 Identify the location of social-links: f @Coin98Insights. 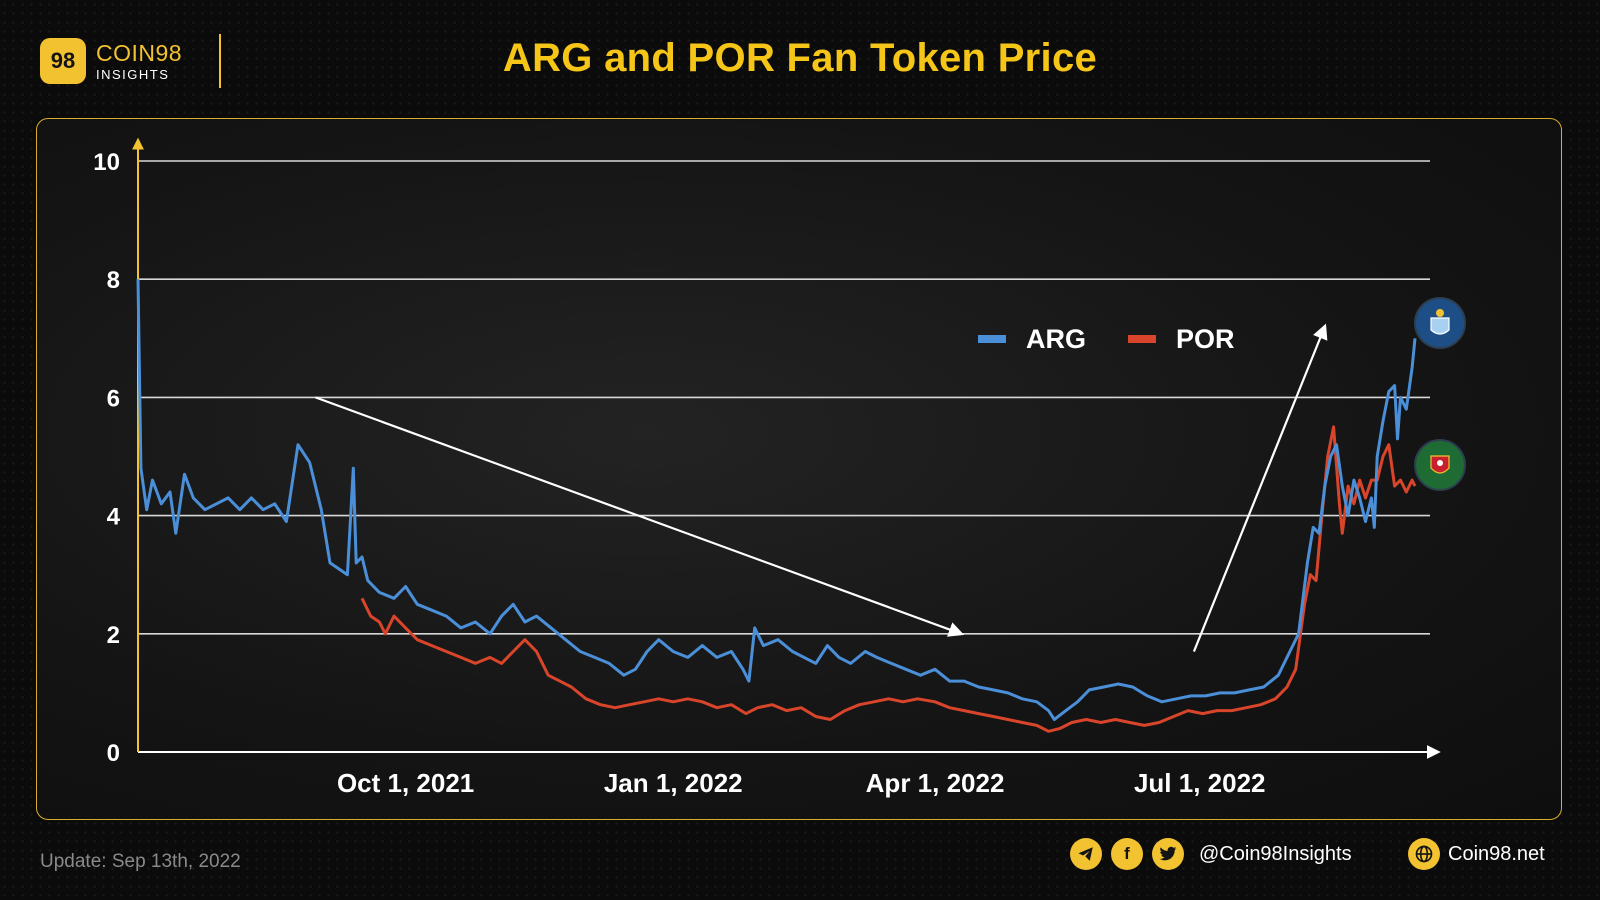
(1211, 854).